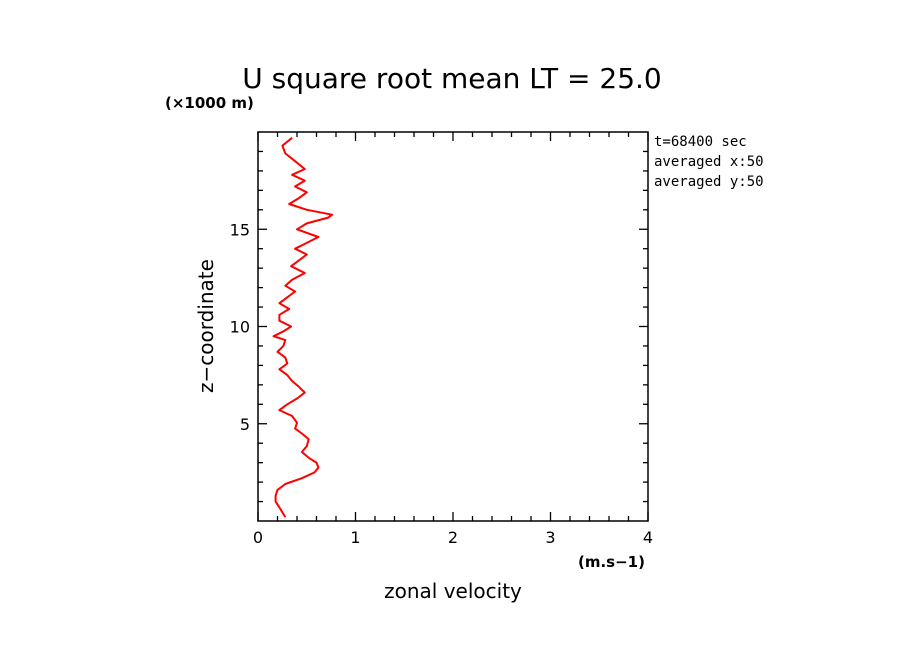  I want to click on series-line, so click(303, 327).